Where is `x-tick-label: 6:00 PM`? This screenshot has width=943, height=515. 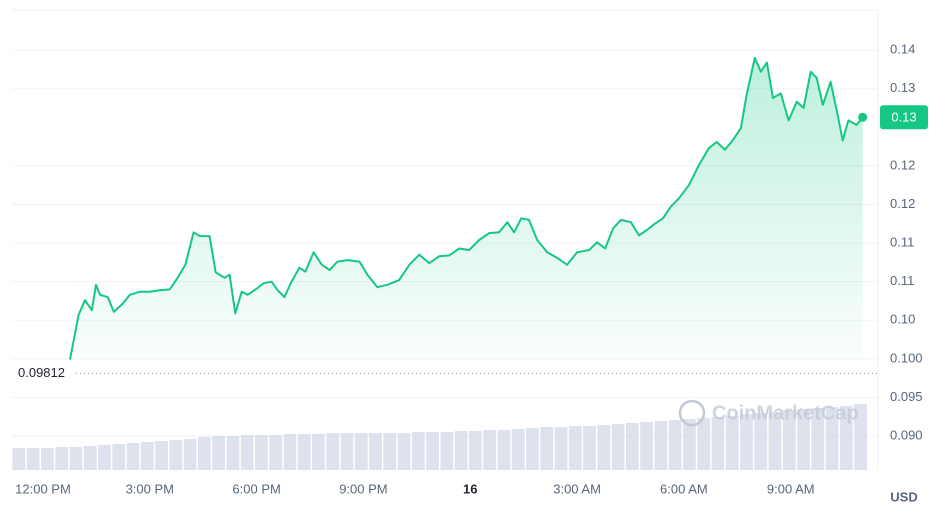 x-tick-label: 6:00 PM is located at coordinates (256, 488).